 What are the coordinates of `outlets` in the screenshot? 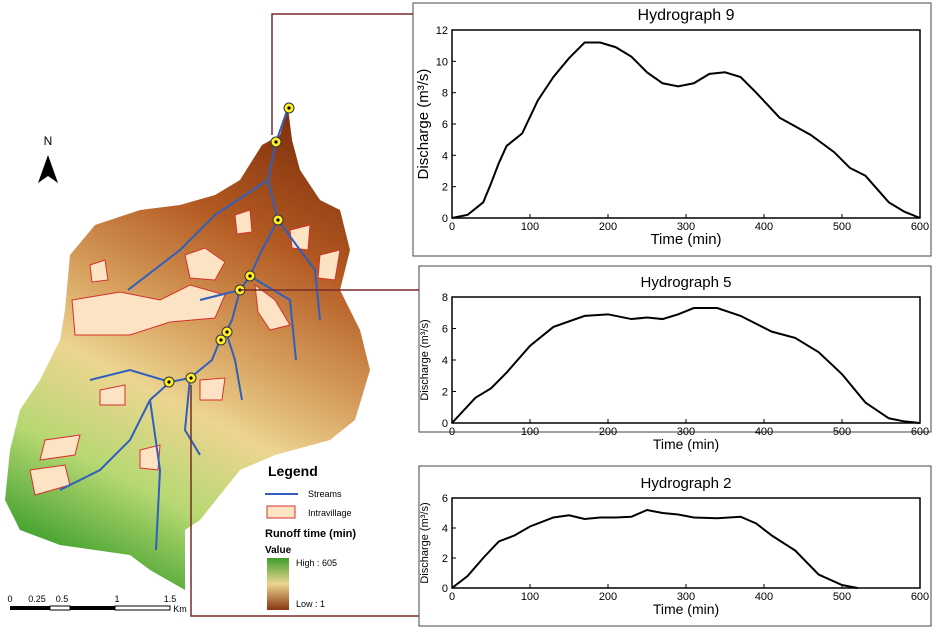 It's located at (229, 245).